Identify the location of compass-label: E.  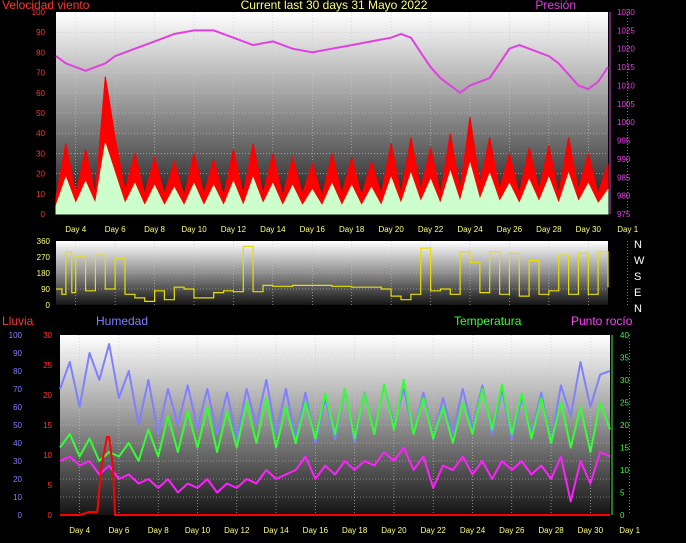
(637, 293).